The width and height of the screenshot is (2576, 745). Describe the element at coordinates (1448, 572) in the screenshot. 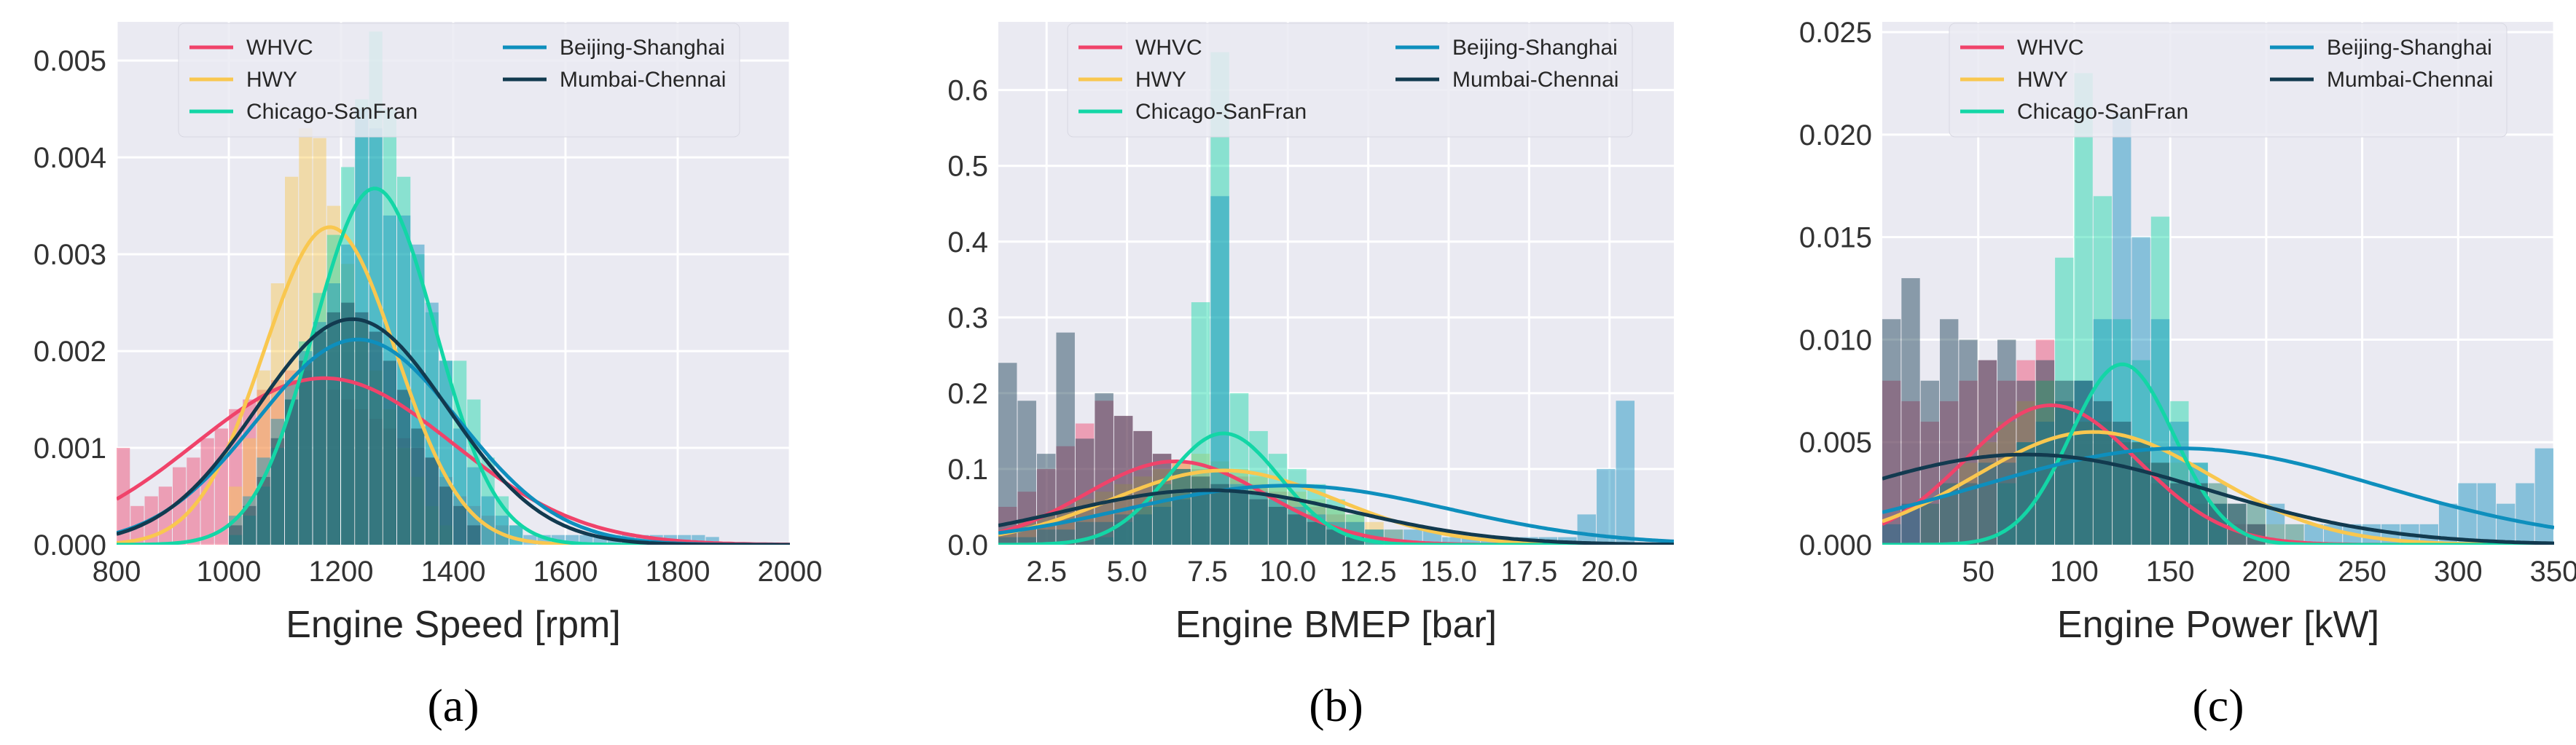

I see `x-tick-label: 15.0` at that location.